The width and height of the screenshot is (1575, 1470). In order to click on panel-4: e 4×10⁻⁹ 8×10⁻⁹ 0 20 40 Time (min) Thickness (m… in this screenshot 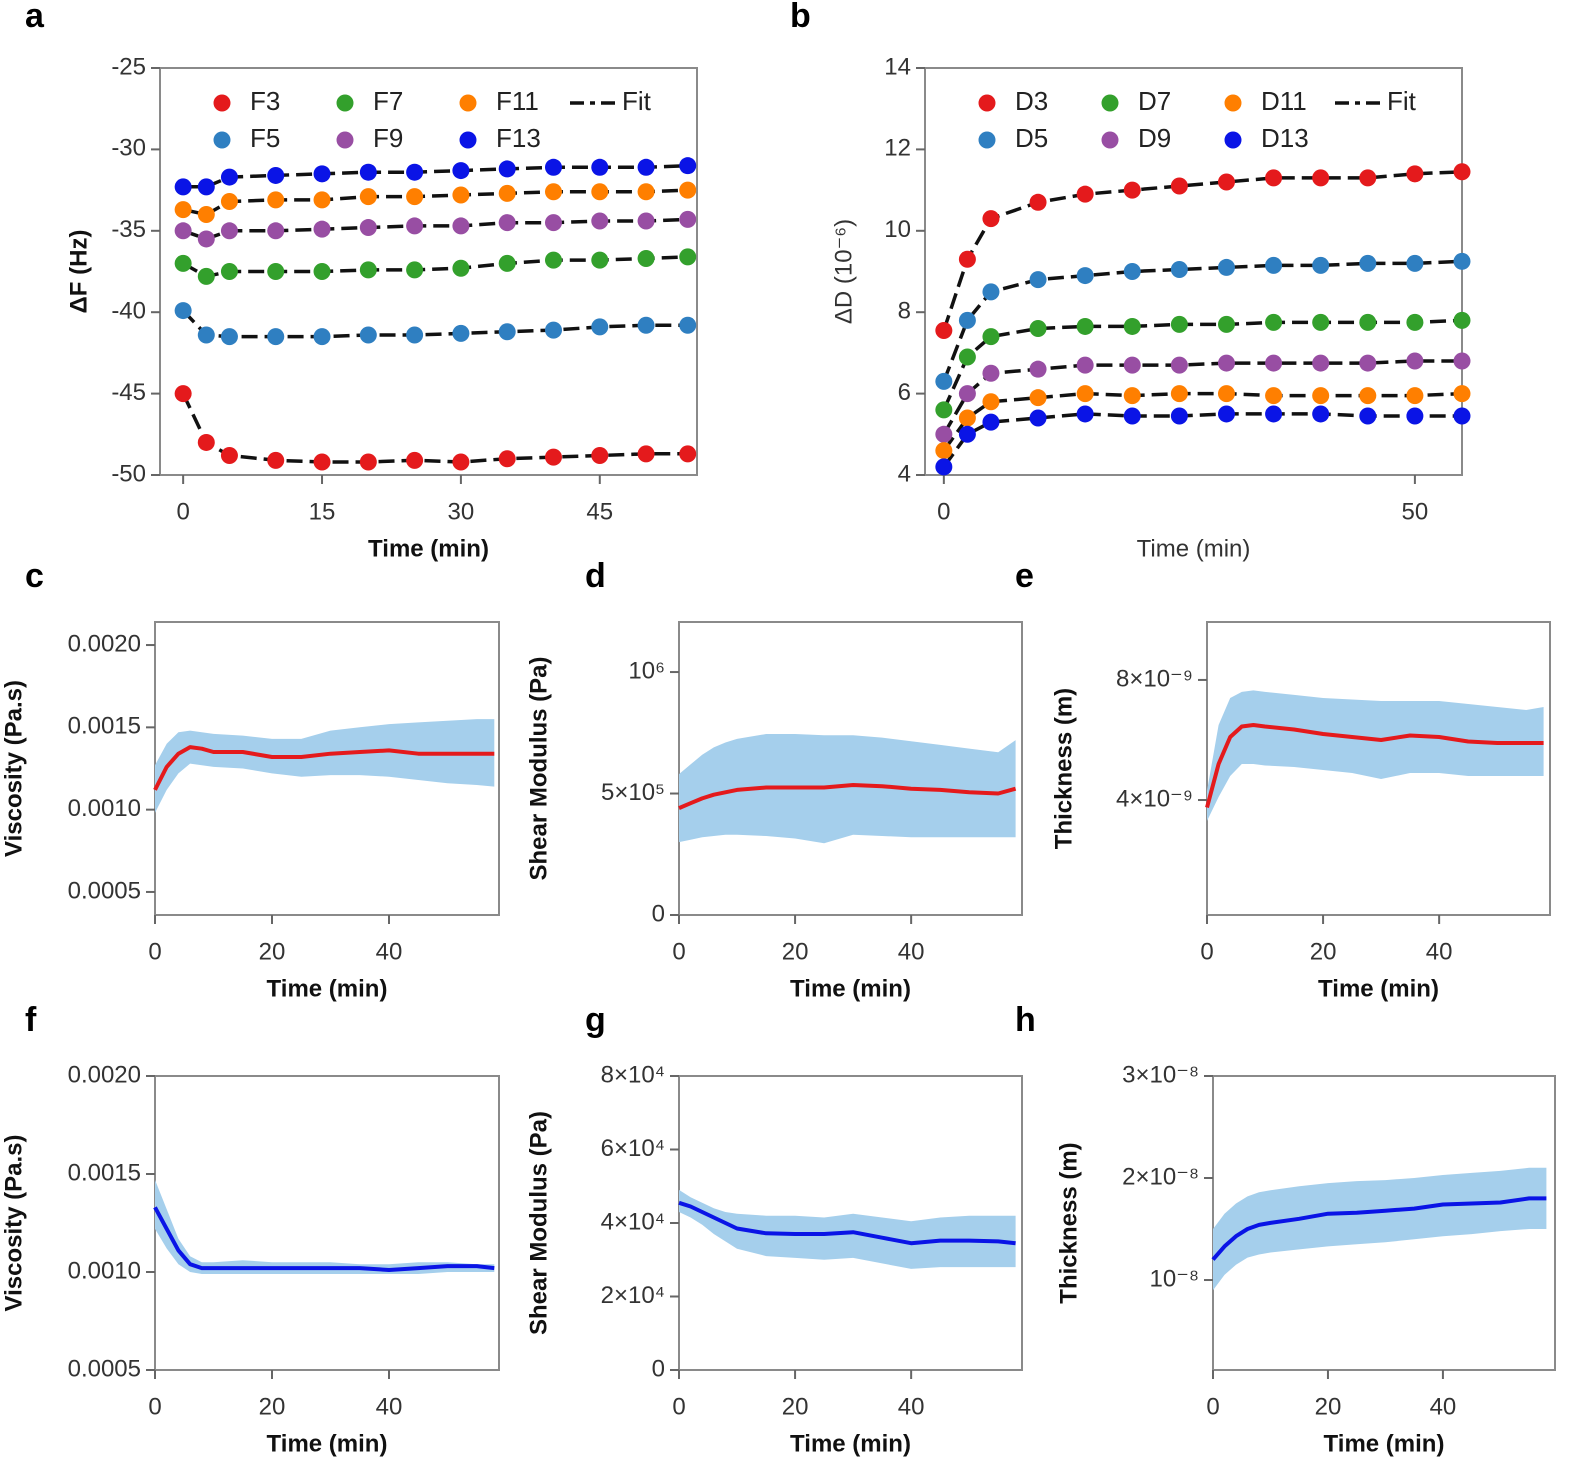, I will do `click(1283, 779)`.